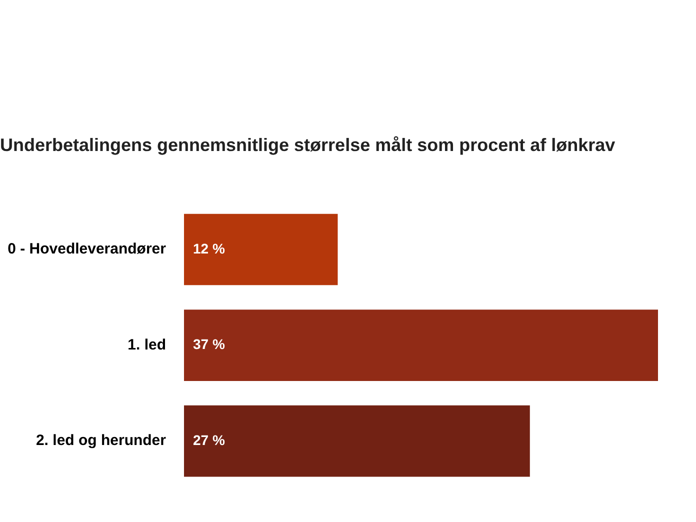  Describe the element at coordinates (209, 440) in the screenshot. I see `data-label: 27 %` at that location.